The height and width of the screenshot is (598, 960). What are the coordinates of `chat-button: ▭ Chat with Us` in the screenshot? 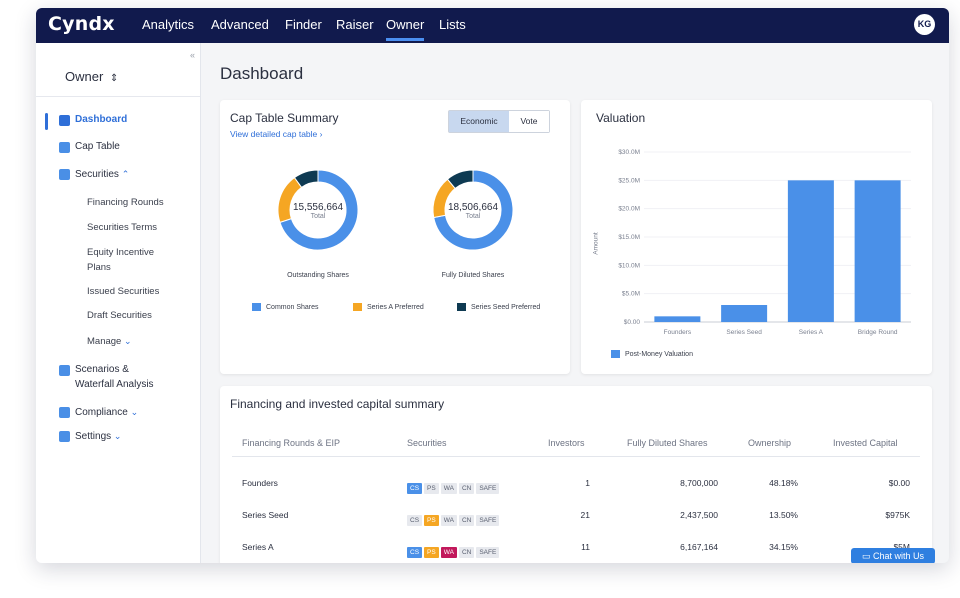 It's located at (893, 555).